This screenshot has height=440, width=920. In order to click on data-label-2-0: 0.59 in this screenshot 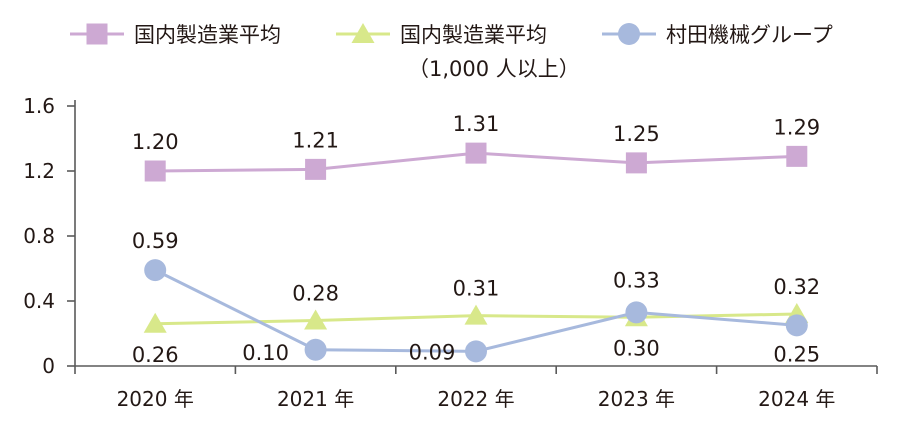, I will do `click(155, 241)`.